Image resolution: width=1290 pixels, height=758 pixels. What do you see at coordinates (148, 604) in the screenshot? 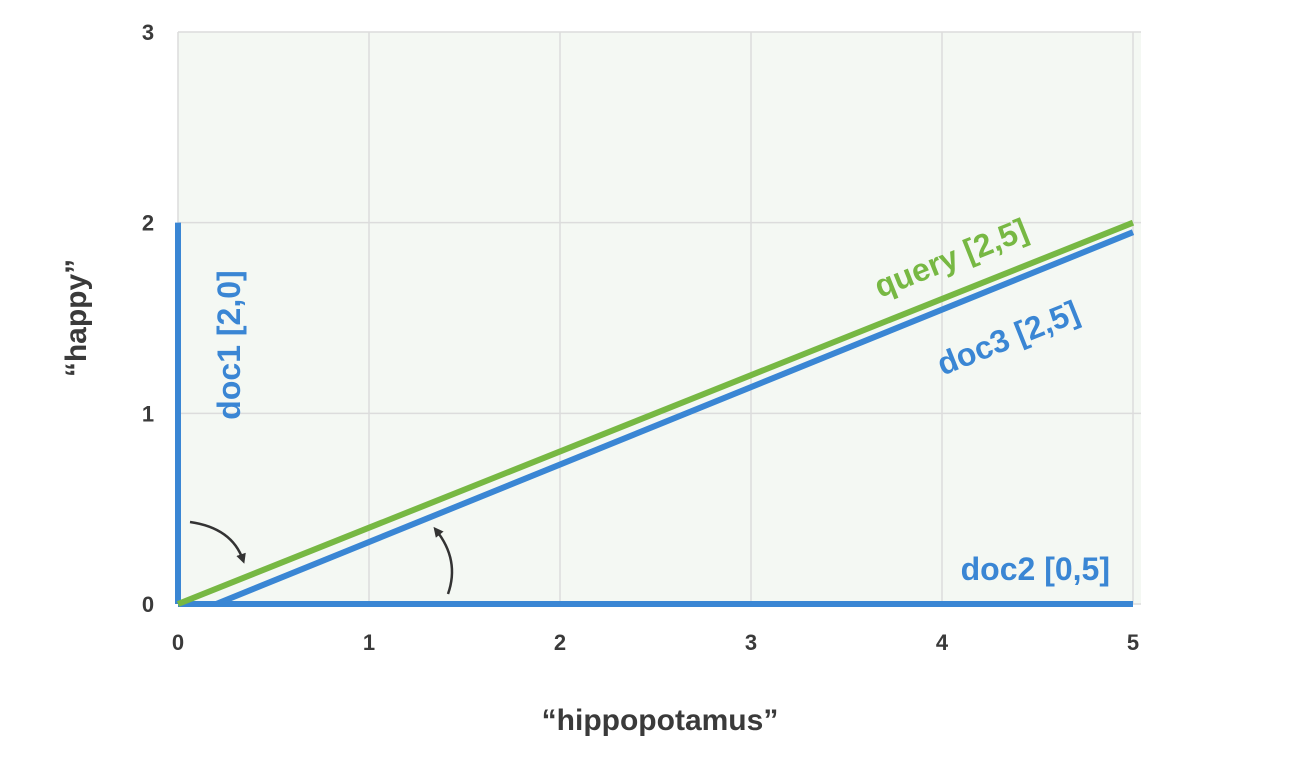
I see `y-tick-label: 0` at bounding box center [148, 604].